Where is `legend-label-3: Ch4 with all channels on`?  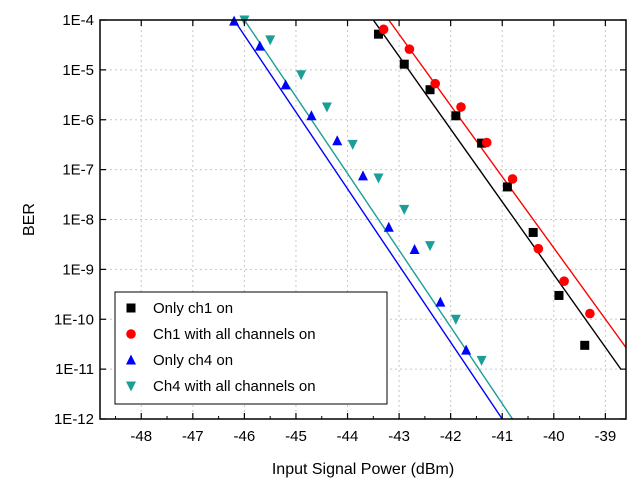
legend-label-3: Ch4 with all channels on is located at coordinates (234, 386).